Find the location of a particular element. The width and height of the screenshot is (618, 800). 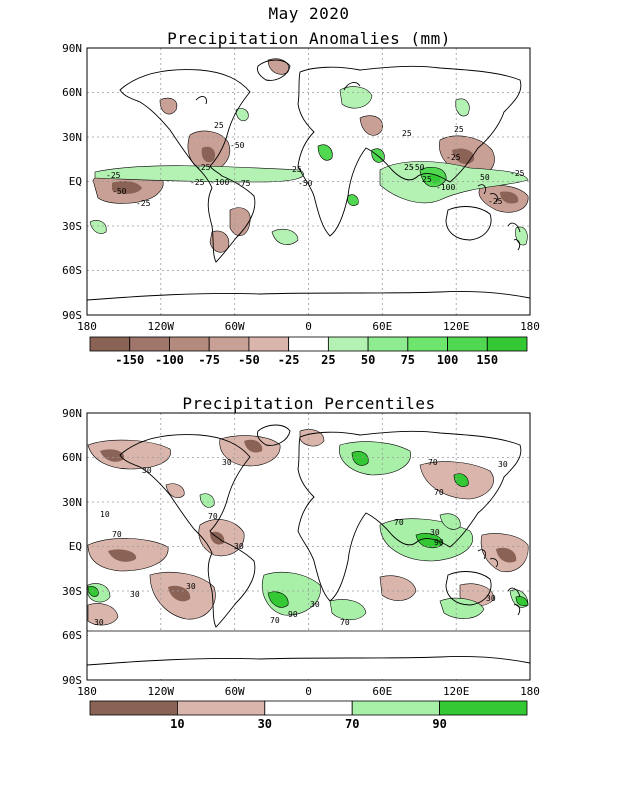

percentile-colorbar-label: 30 is located at coordinates (265, 724).